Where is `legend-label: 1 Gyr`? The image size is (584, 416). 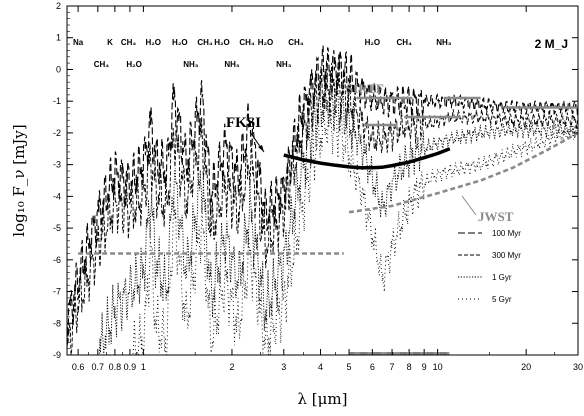
legend-label: 1 Gyr is located at coordinates (502, 277).